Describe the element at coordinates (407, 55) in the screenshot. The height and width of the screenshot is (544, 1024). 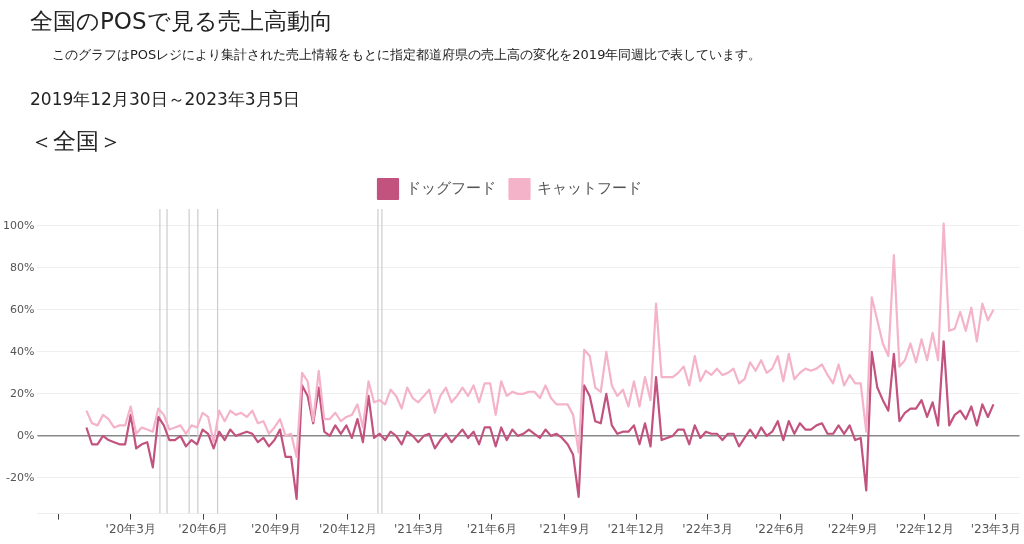
I see `chart-subtitle: このグラフはPOSレジにより集計された売上情報をもとに指定都道府県の売上高の変化を2019年同週比で表しています。` at that location.